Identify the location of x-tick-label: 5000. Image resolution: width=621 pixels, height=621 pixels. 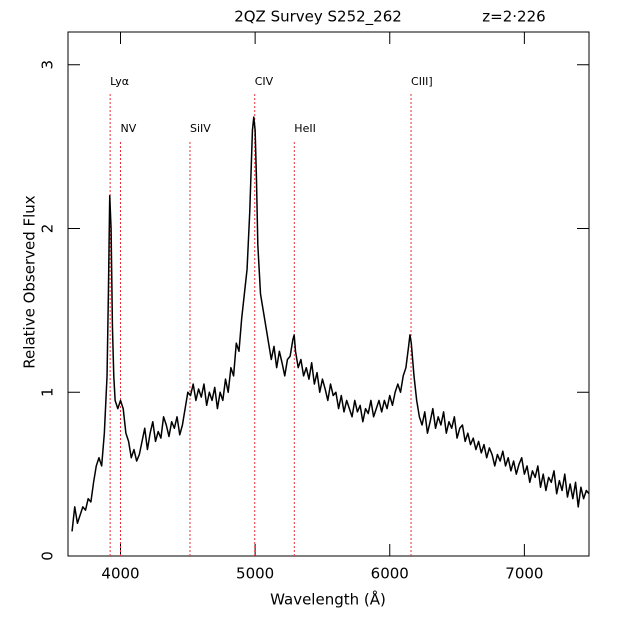
(255, 574).